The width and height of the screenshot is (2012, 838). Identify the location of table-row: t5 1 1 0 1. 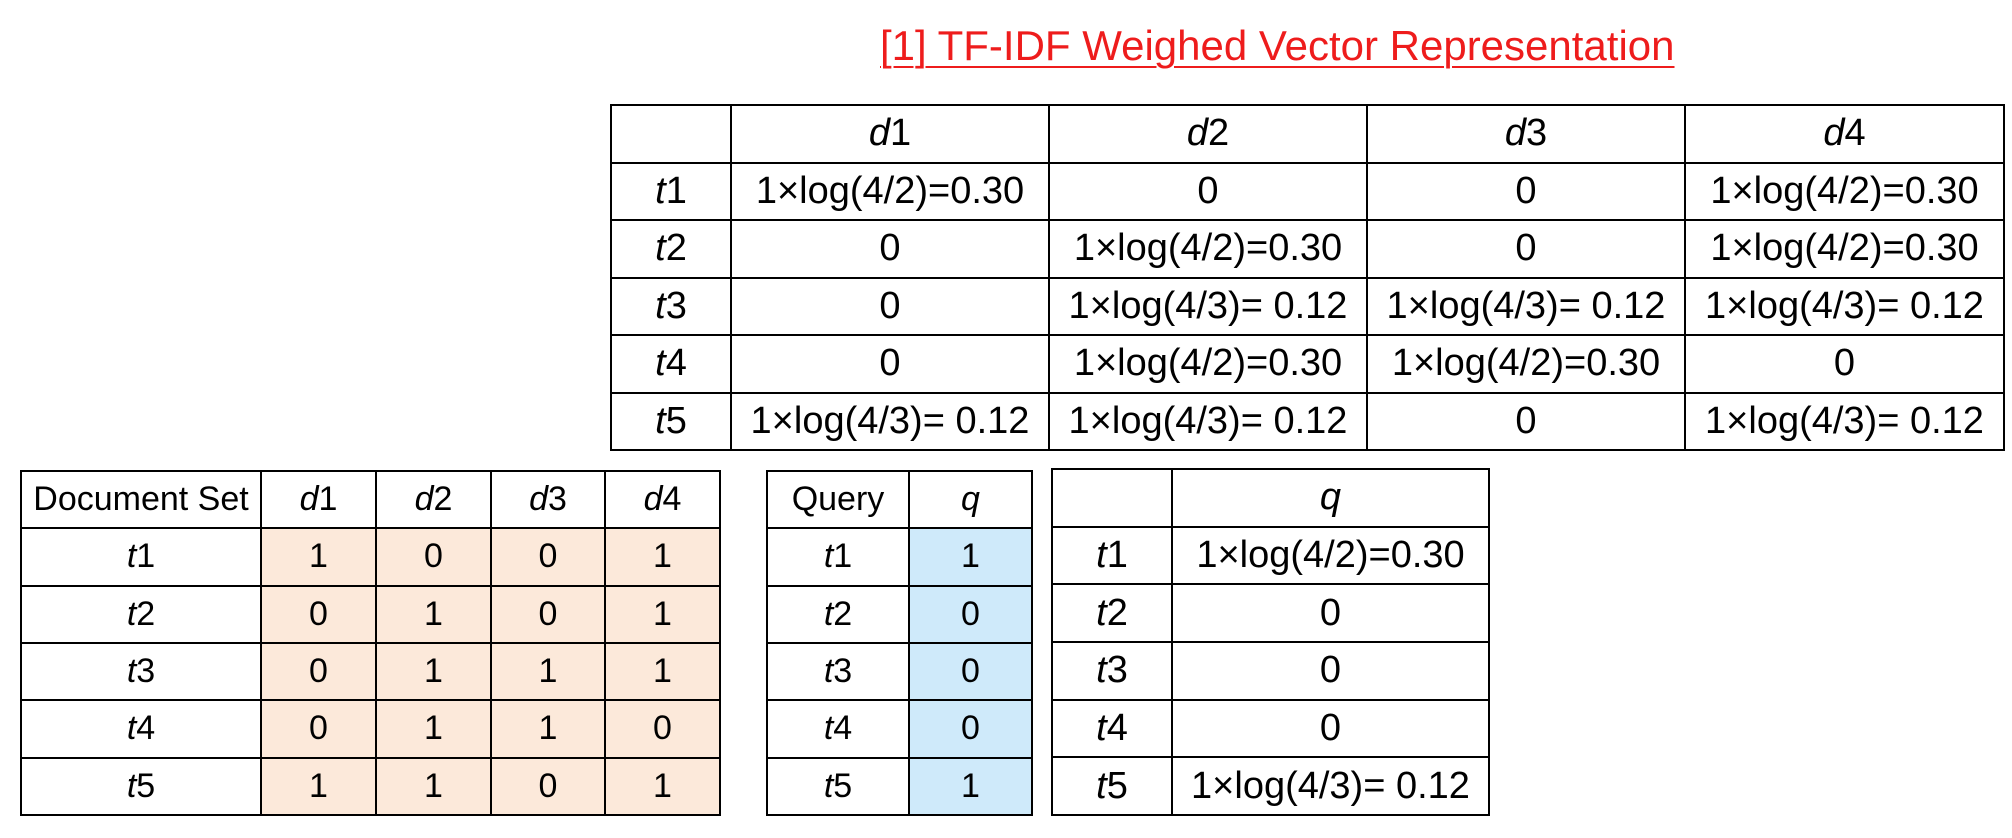
(370, 786).